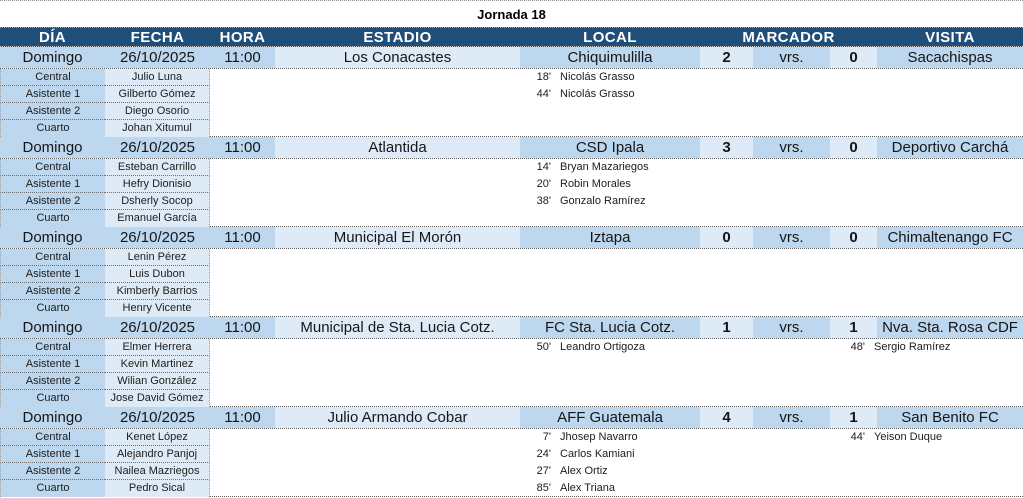 The image size is (1023, 498). What do you see at coordinates (950, 57) in the screenshot?
I see `visita-team-cell: Sacachispas` at bounding box center [950, 57].